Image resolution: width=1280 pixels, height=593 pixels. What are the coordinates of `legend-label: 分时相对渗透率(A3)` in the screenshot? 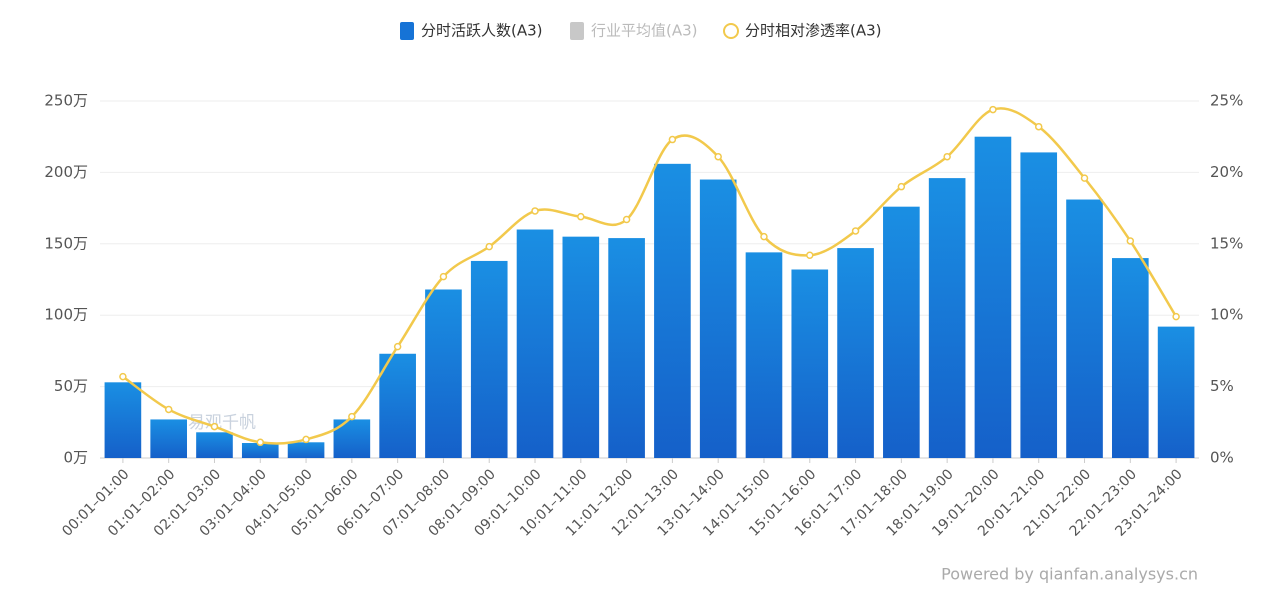 It's located at (813, 31).